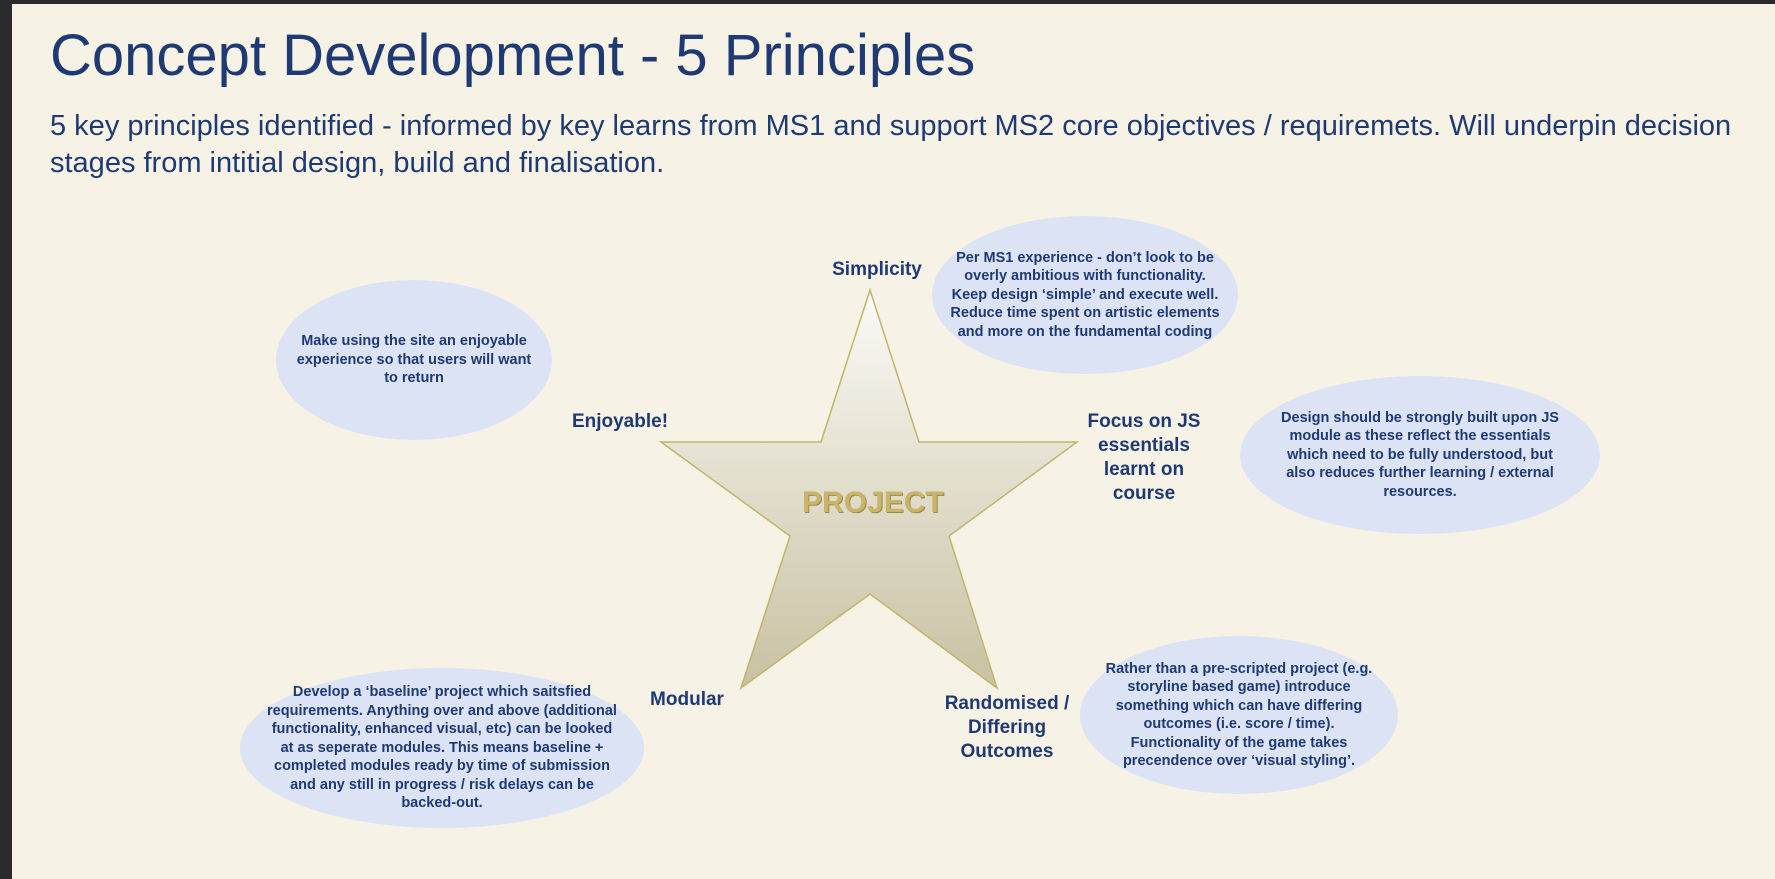 Image resolution: width=1775 pixels, height=879 pixels. What do you see at coordinates (1007, 727) in the screenshot?
I see `principle-label-randomised: Randomised / Differing Outcomes` at bounding box center [1007, 727].